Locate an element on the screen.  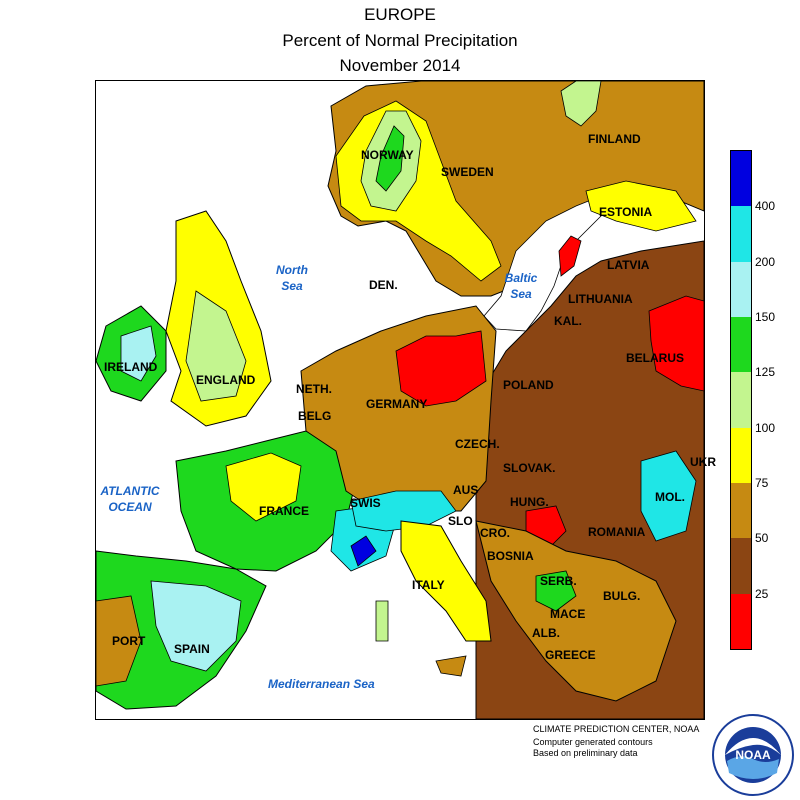
label-austria: AUS is located at coordinates (466, 490).